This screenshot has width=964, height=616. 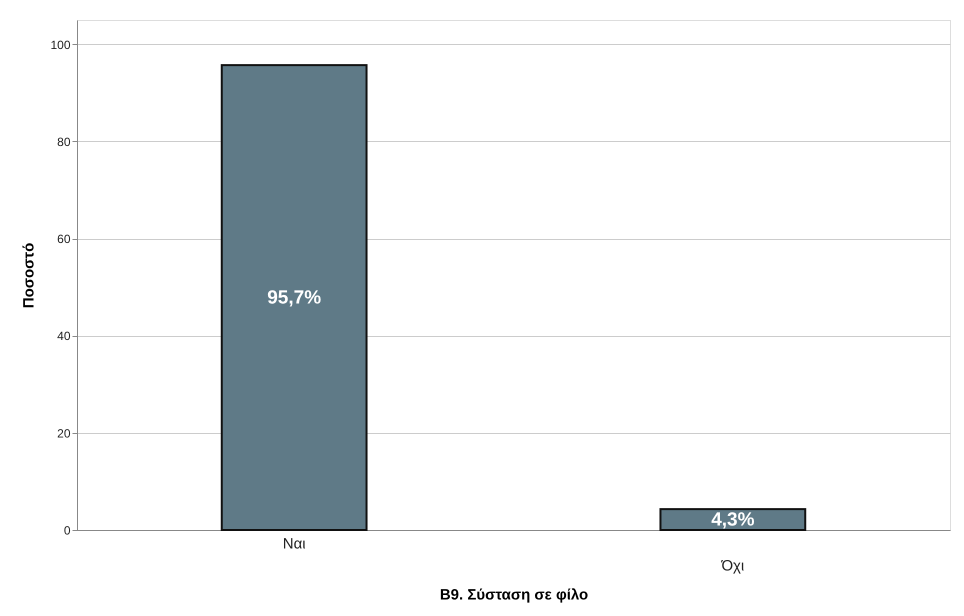 What do you see at coordinates (64, 141) in the screenshot?
I see `y-tick-label: 80` at bounding box center [64, 141].